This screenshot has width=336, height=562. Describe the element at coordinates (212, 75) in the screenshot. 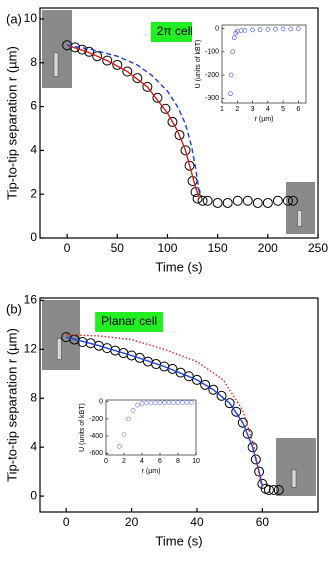

I see `y-tick-label: -200` at that location.